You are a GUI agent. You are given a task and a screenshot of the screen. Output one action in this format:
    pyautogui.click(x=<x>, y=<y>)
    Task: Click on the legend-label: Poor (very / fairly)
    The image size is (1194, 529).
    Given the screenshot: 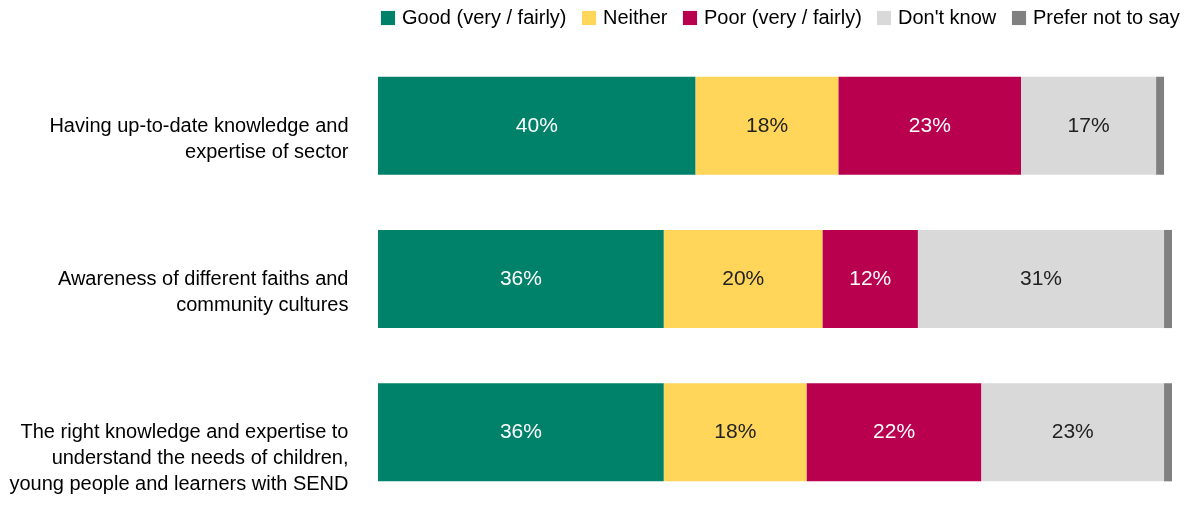 What is the action you would take?
    pyautogui.click(x=783, y=17)
    